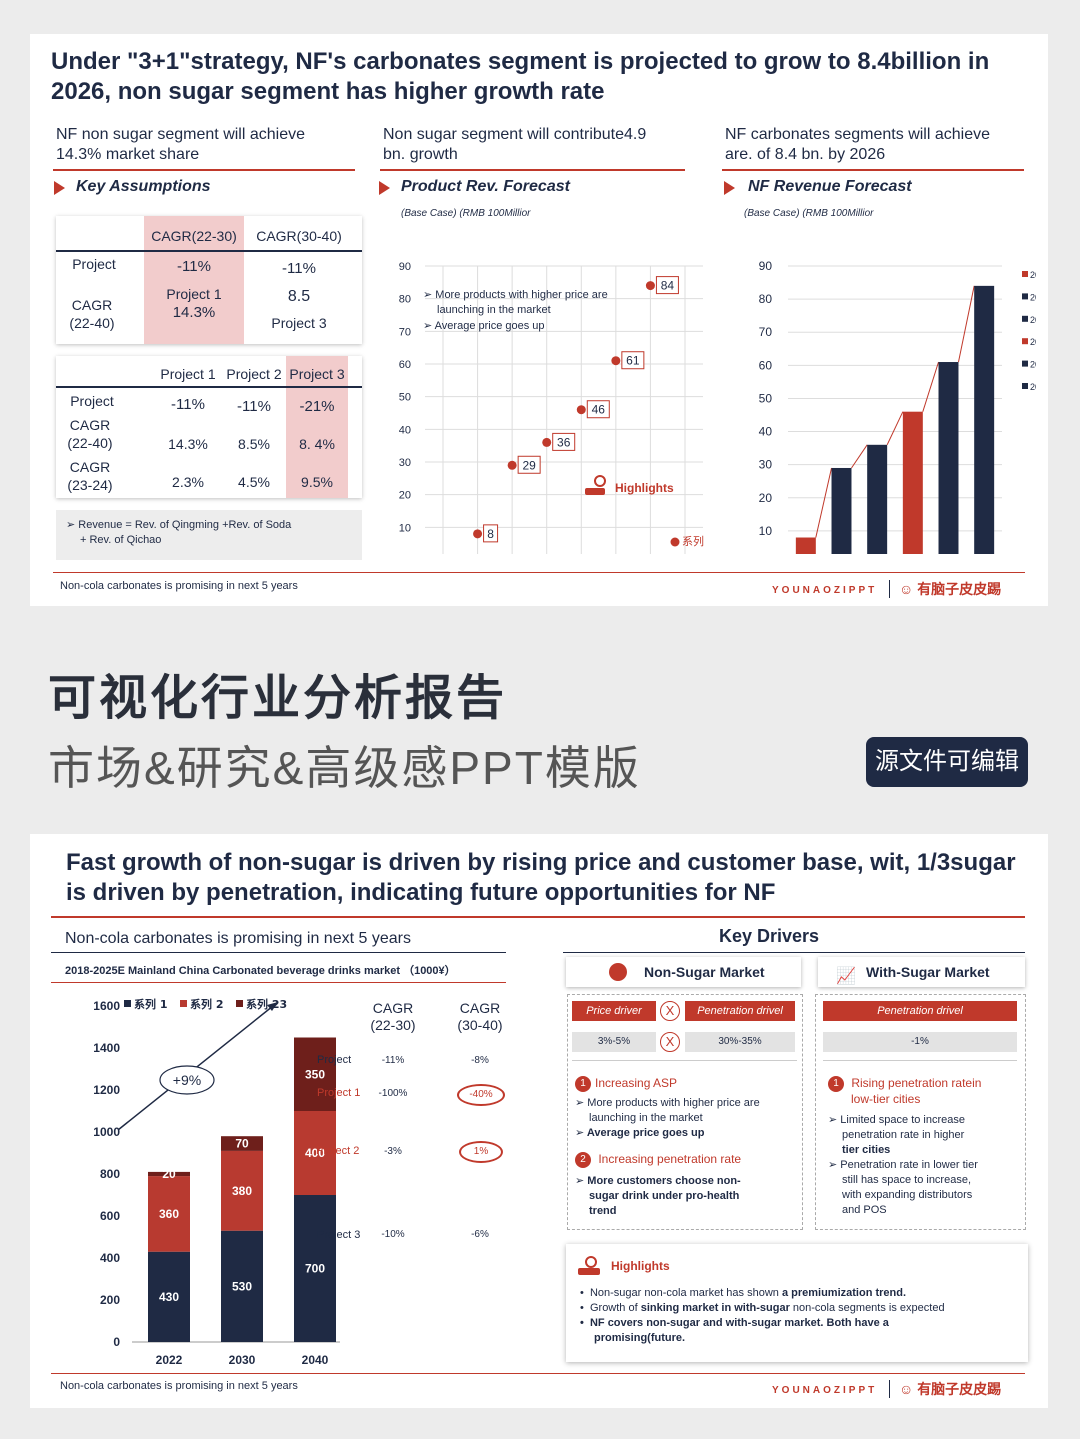  Describe the element at coordinates (906, 589) in the screenshot. I see `brand-face-icon: ☺` at that location.